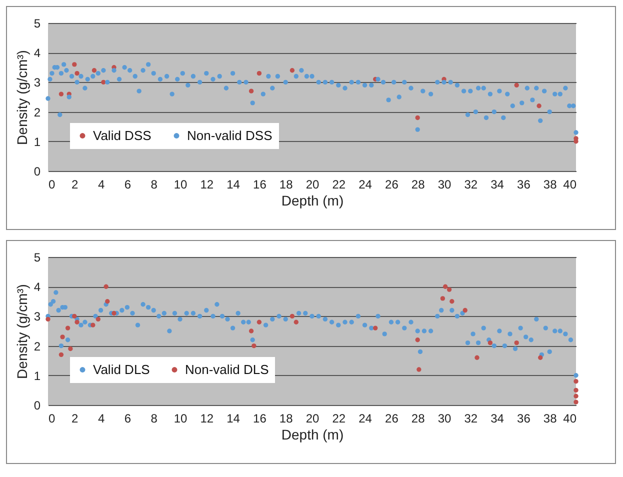 This screenshot has height=477, width=623. What do you see at coordinates (230, 135) in the screenshot?
I see `legend-label: Non-valid DSS` at bounding box center [230, 135].